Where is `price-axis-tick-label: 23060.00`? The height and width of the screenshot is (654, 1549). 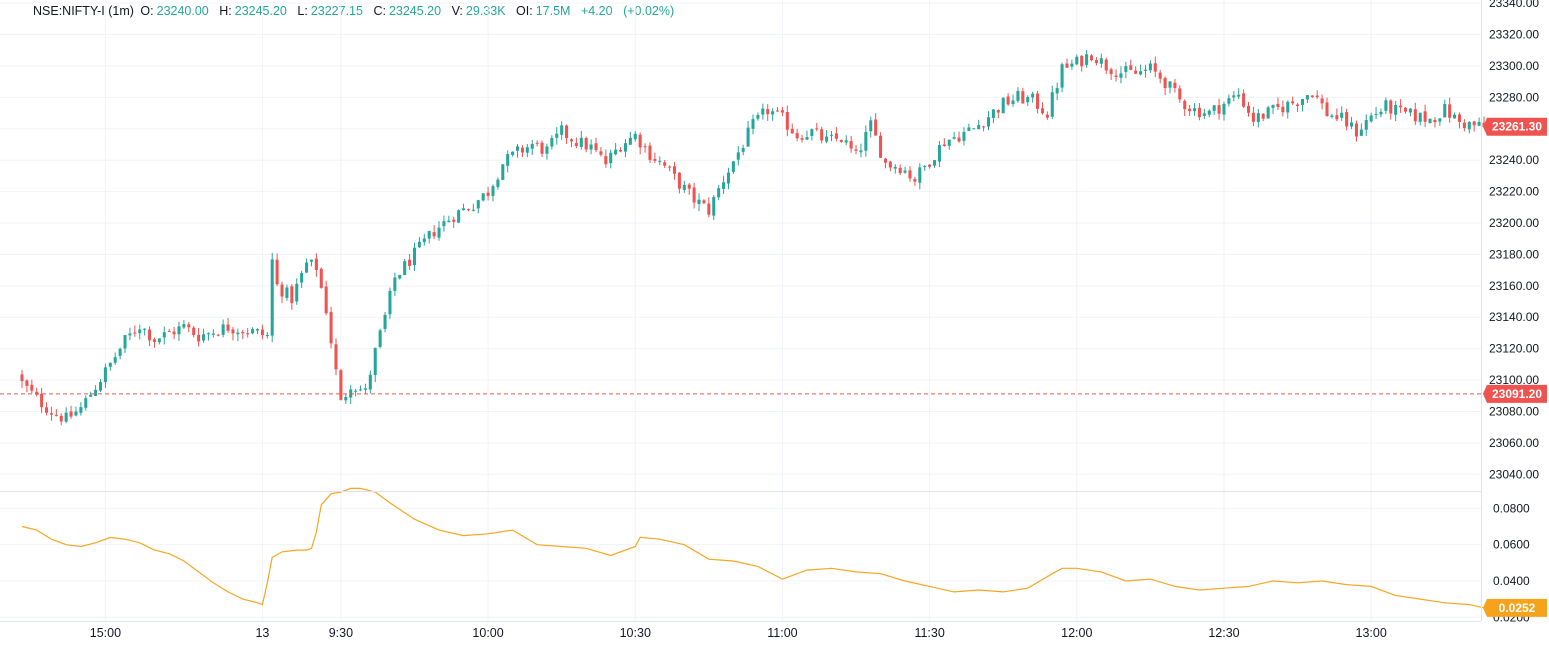
price-axis-tick-label: 23060.00 is located at coordinates (1514, 443).